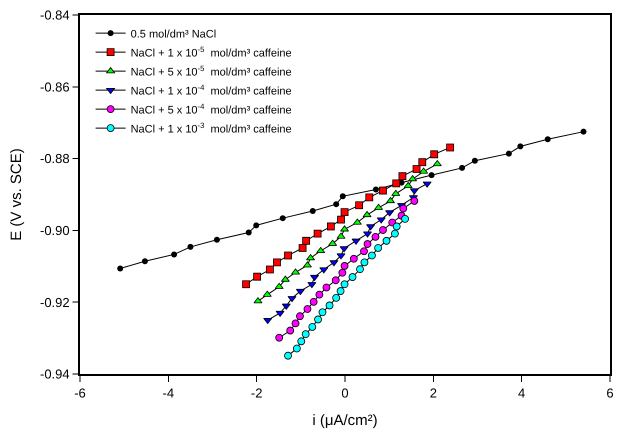 The width and height of the screenshot is (622, 434). What do you see at coordinates (55, 302) in the screenshot?
I see `y-tick-label: -0.92` at bounding box center [55, 302].